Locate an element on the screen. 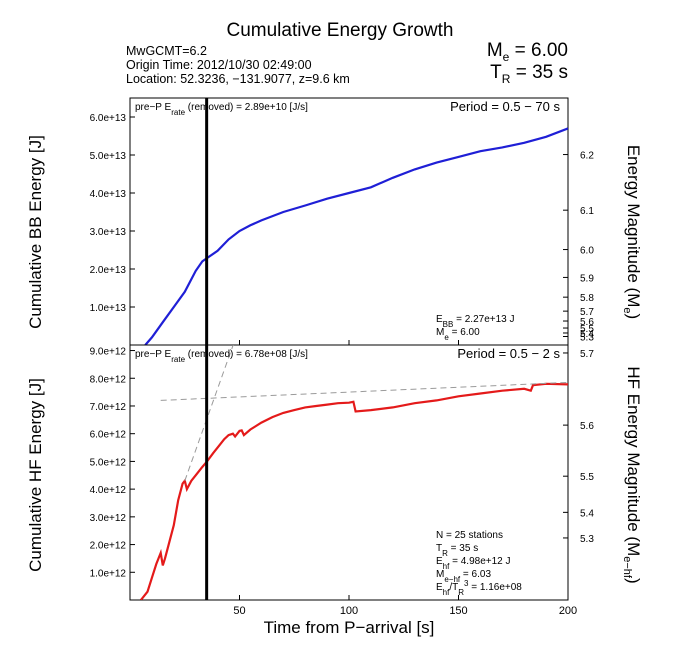  bb-ytick-label: 4.0e+13 is located at coordinates (108, 194).